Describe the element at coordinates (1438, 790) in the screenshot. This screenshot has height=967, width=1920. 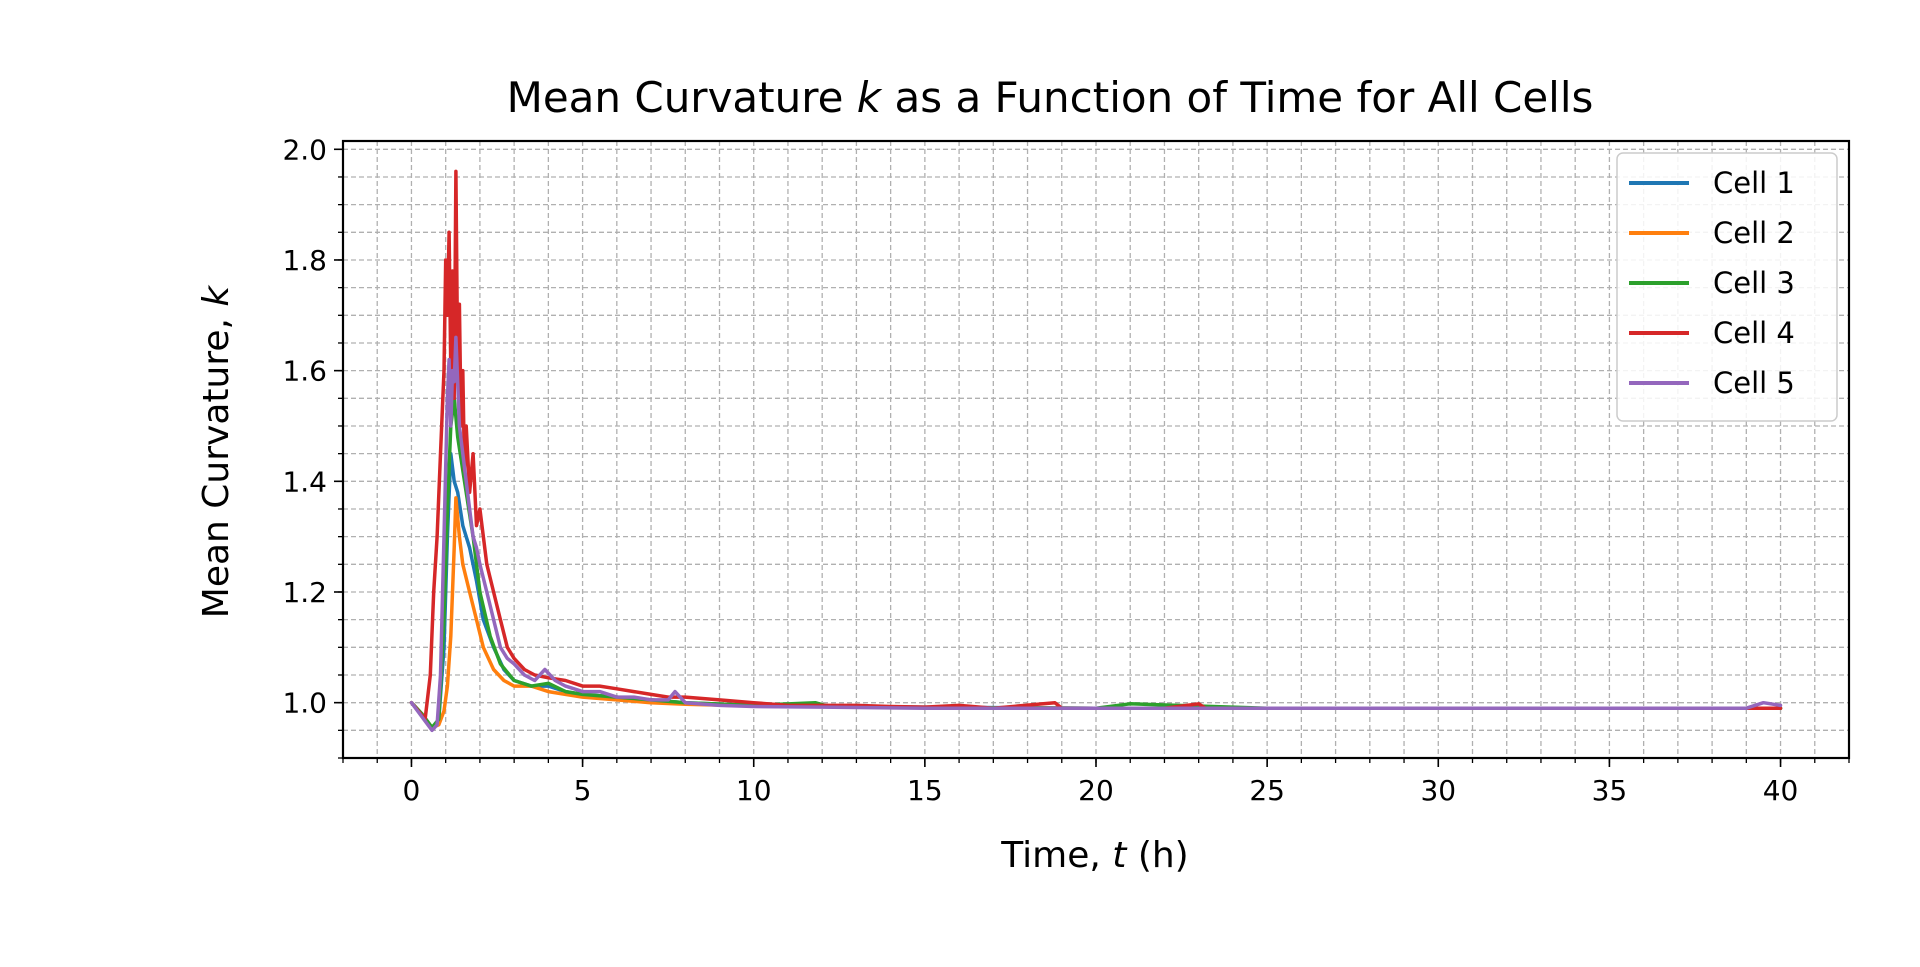
I see `x-tick-label: 30` at that location.